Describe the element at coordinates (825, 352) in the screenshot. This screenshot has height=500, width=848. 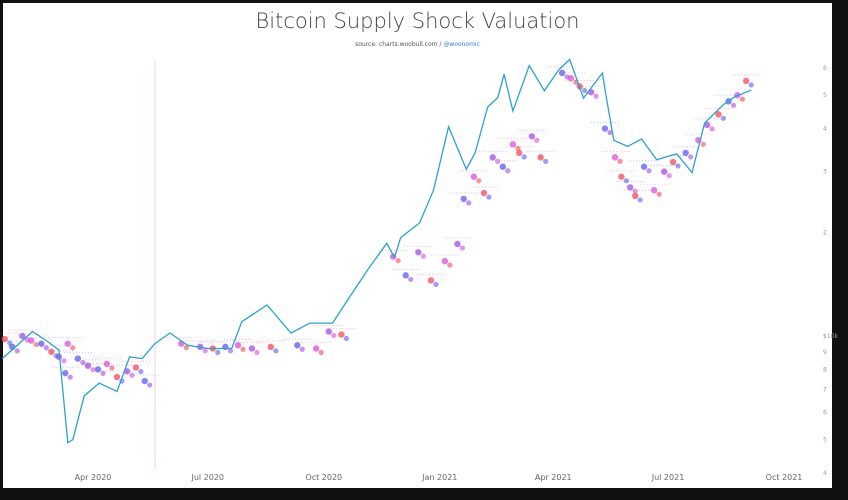
I see `y-tick-label: 9` at that location.